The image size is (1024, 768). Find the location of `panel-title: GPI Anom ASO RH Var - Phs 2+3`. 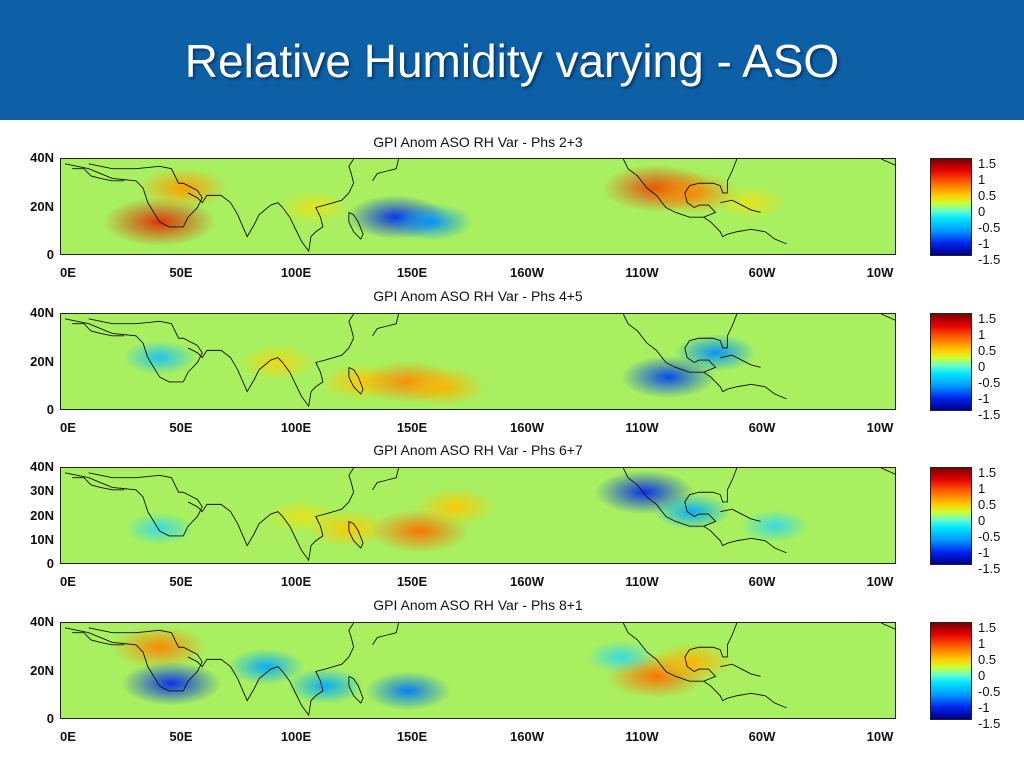

panel-title: GPI Anom ASO RH Var - Phs 2+3 is located at coordinates (478, 142).